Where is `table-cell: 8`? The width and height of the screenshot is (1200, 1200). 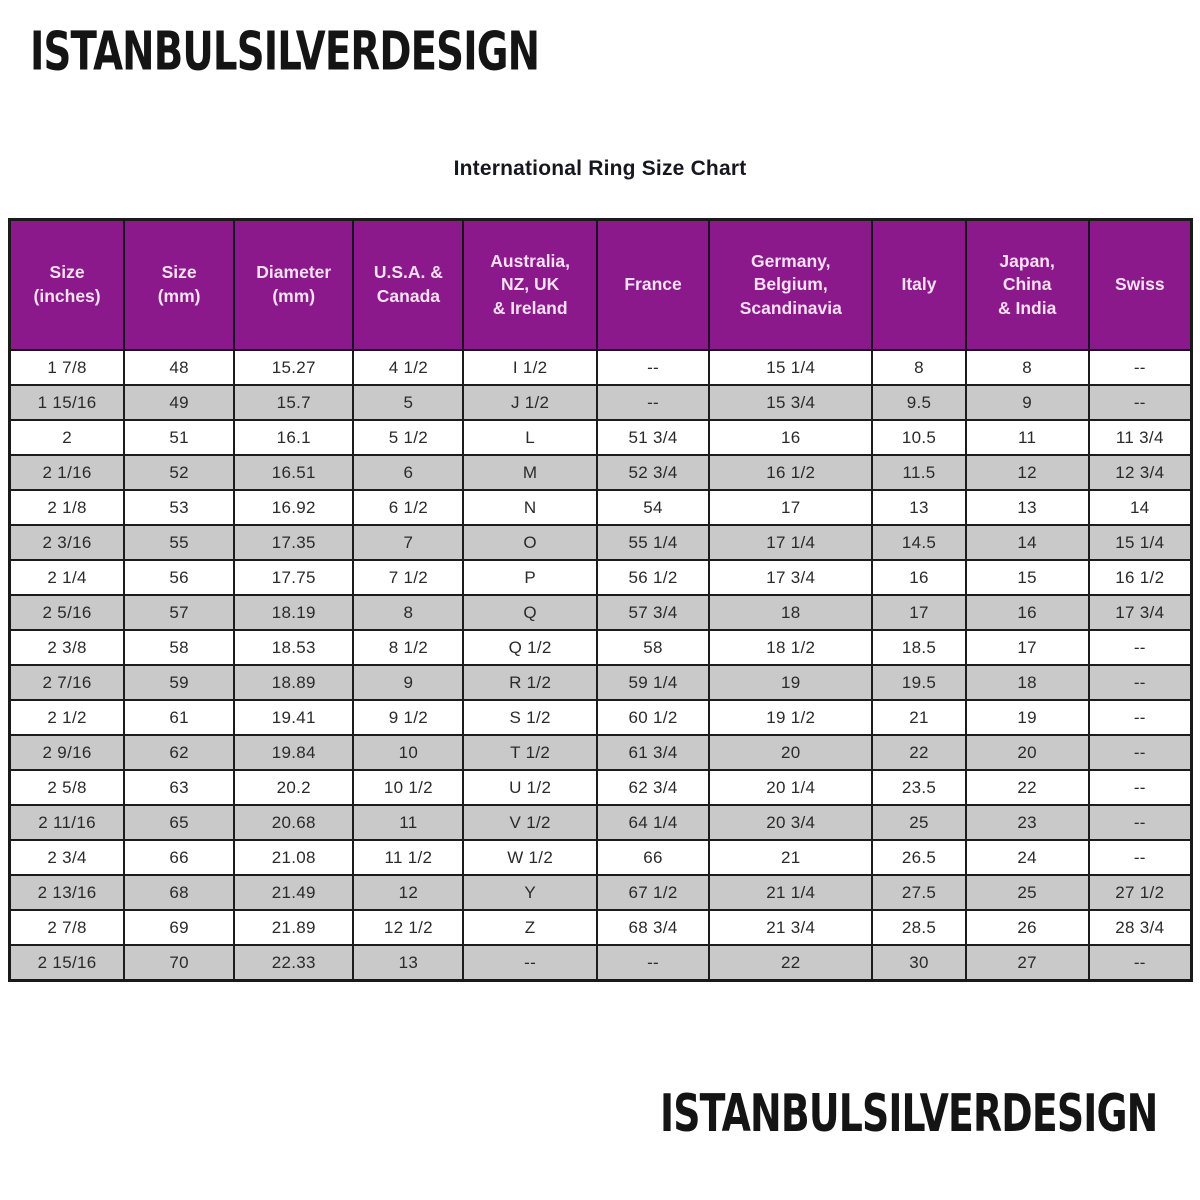
table-cell: 8 is located at coordinates (408, 612).